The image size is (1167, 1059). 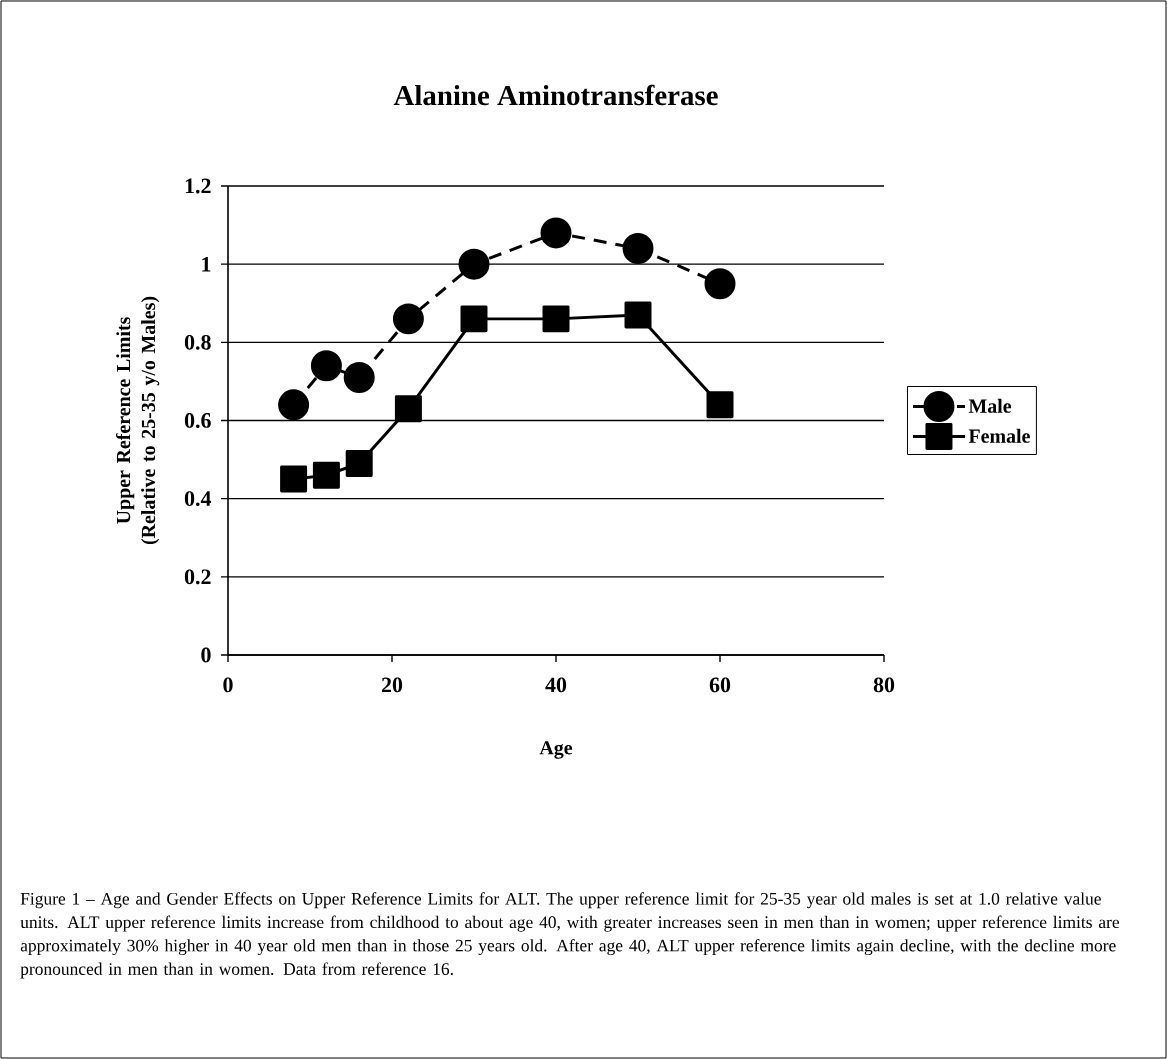 I want to click on legend-label: Female, so click(x=999, y=435).